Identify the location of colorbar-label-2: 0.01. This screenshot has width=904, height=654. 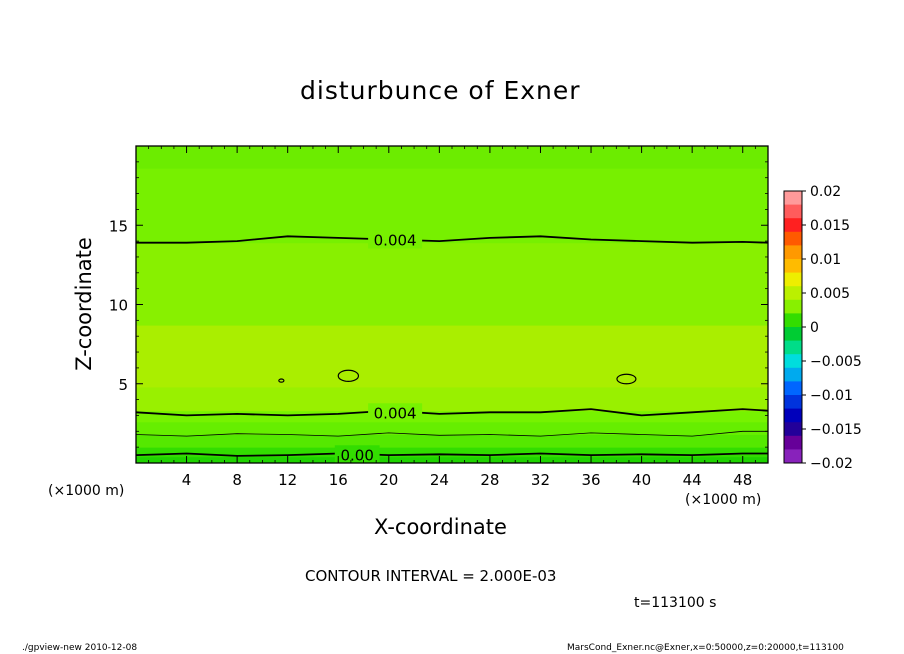
(825, 260).